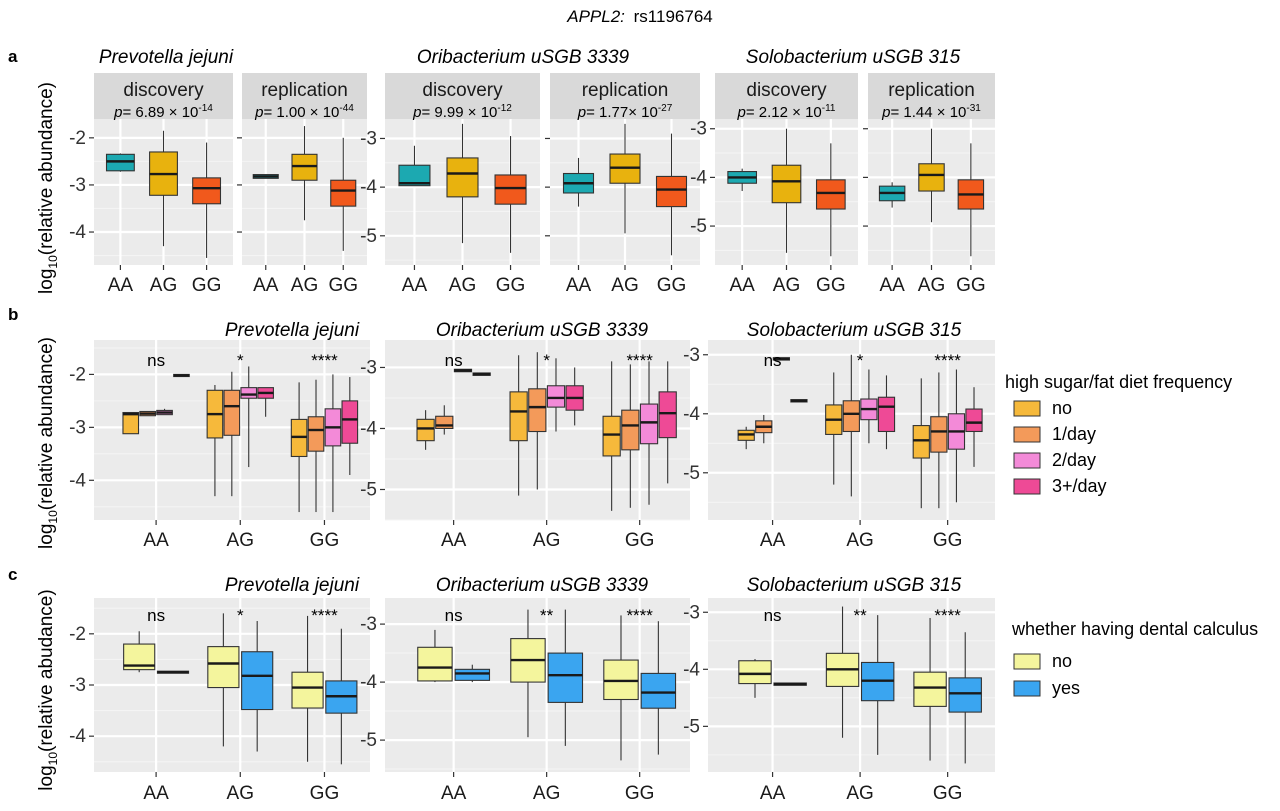  I want to click on legend-diet-swatch-3day, so click(1027, 486).